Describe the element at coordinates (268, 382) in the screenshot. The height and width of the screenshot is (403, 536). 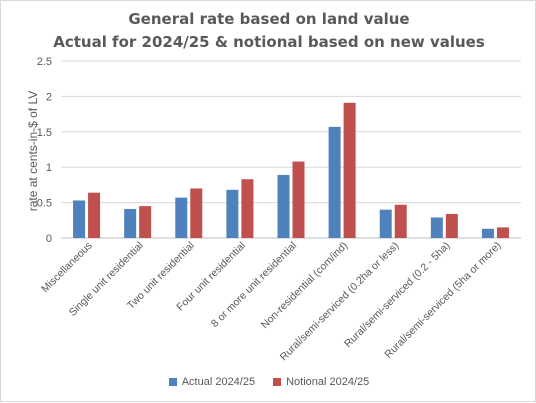
I see `legend: Actual 2024/25 Notional 2024/25` at that location.